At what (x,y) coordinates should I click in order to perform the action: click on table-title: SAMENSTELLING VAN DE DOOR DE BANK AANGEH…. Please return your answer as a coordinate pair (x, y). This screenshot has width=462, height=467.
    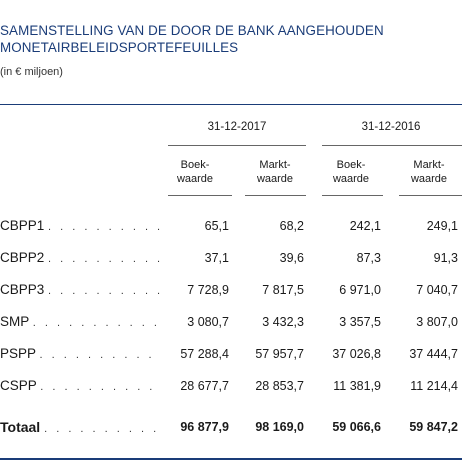
    Looking at the image, I should click on (231, 39).